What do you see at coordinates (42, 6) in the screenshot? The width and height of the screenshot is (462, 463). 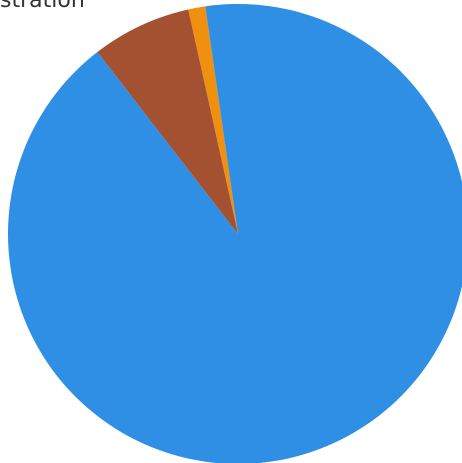 I see `chart-title: stration` at bounding box center [42, 6].